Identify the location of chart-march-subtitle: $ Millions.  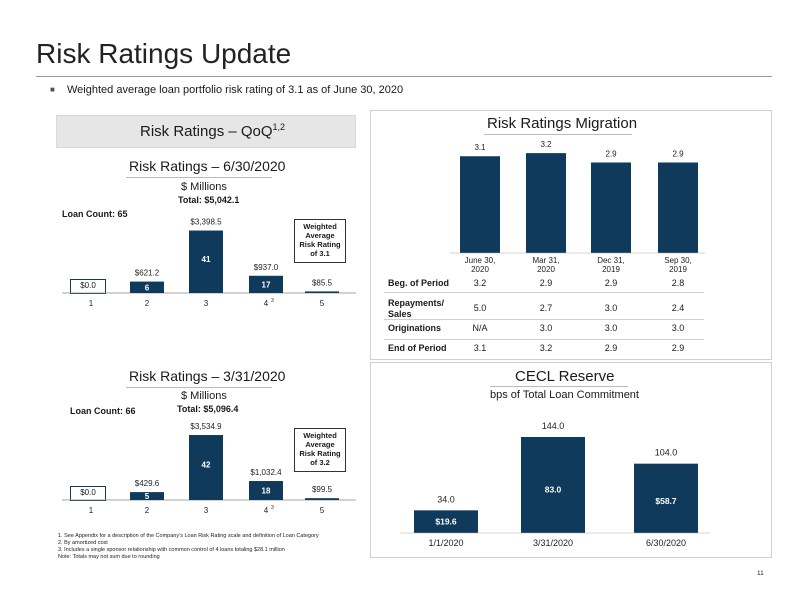
(204, 396).